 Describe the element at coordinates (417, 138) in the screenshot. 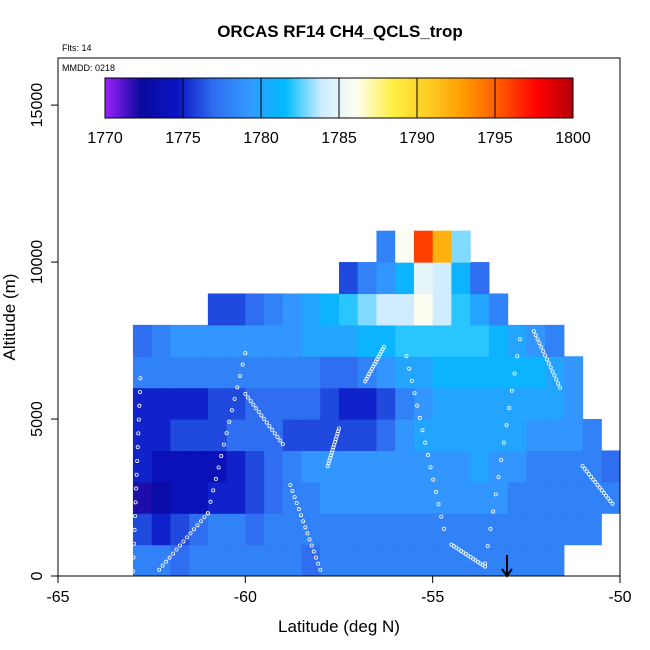

I see `colorbar-tick-label: 1790` at that location.